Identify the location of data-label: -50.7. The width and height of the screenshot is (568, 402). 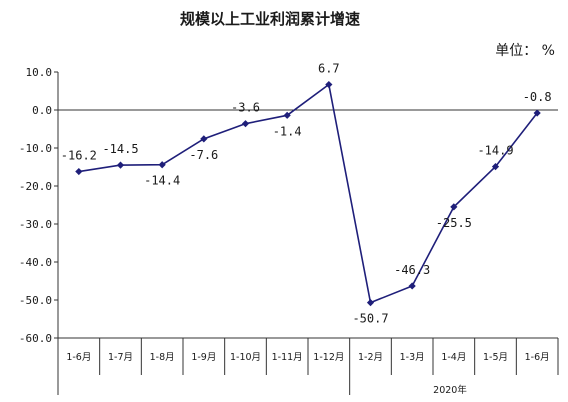
(370, 319).